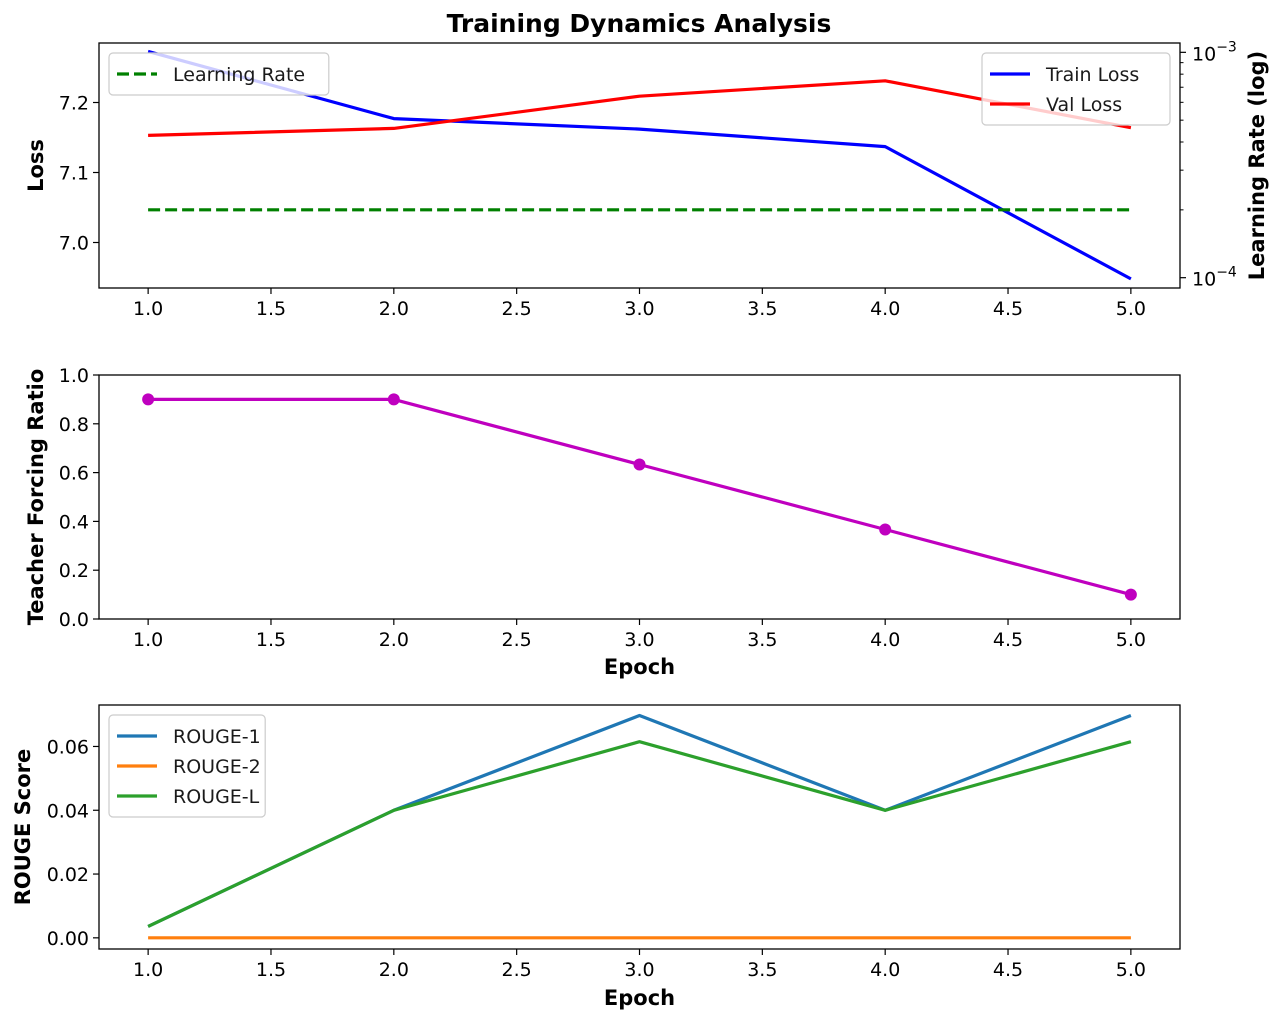 The width and height of the screenshot is (1280, 1023). I want to click on y-tick-label: 0.06, so click(68, 747).